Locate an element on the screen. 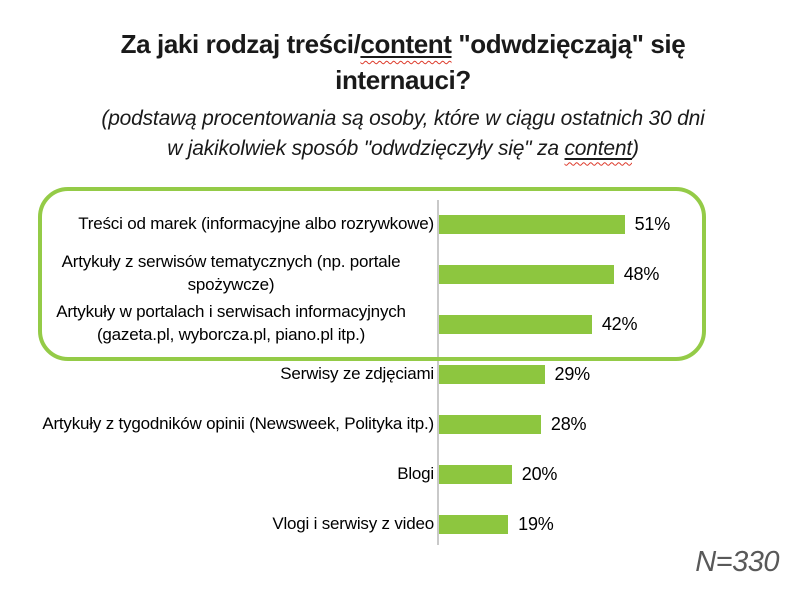 The height and width of the screenshot is (602, 807). subtitle-underlined-word: content is located at coordinates (599, 148).